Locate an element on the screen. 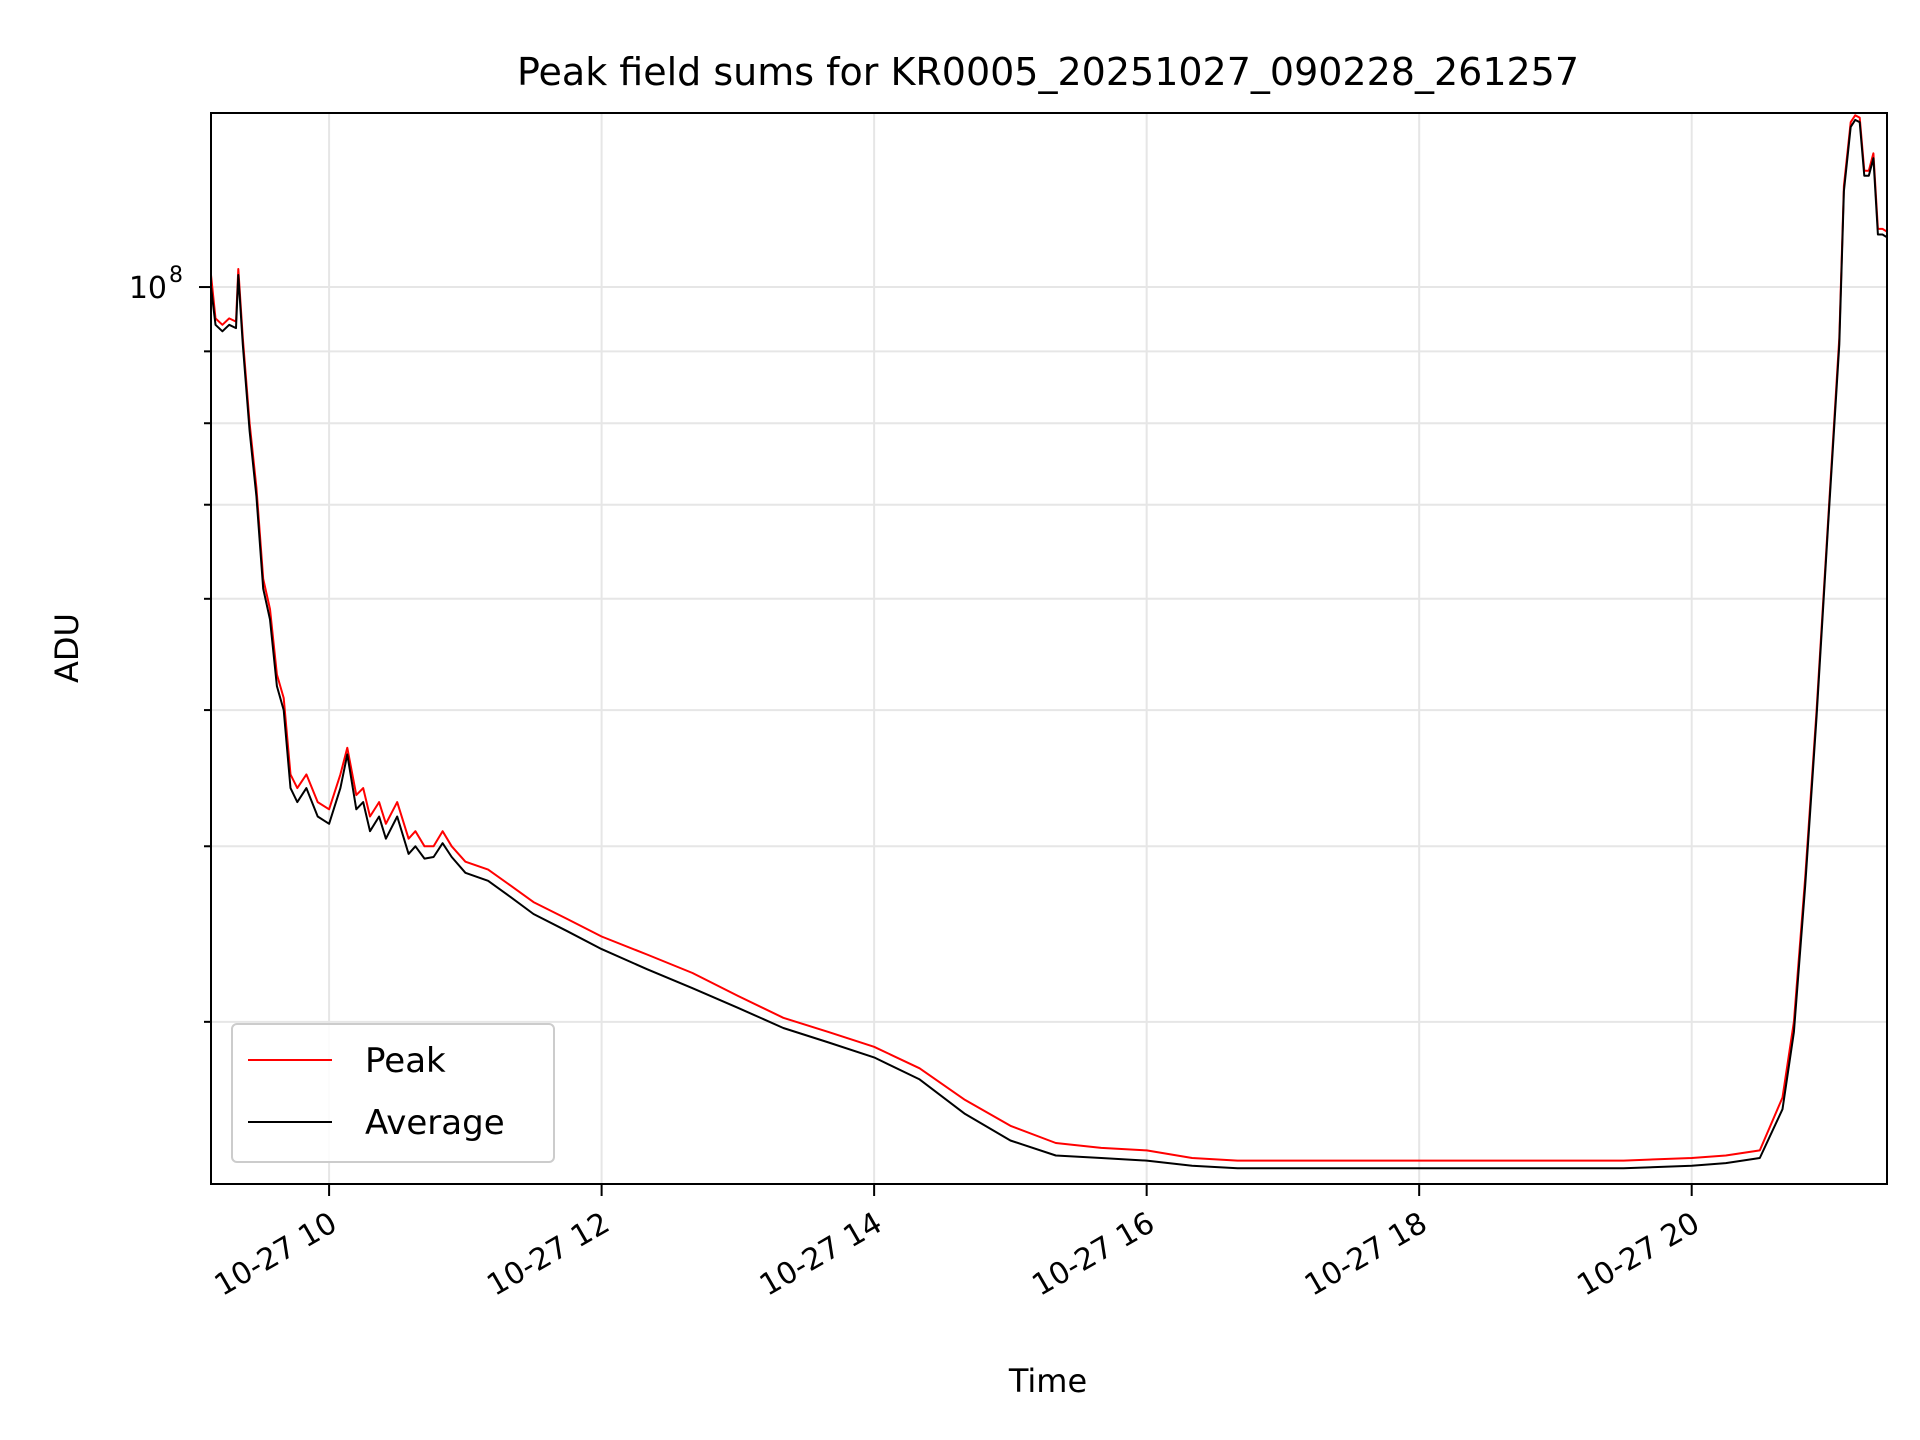  y-axis: 10 8 is located at coordinates (170, 643).